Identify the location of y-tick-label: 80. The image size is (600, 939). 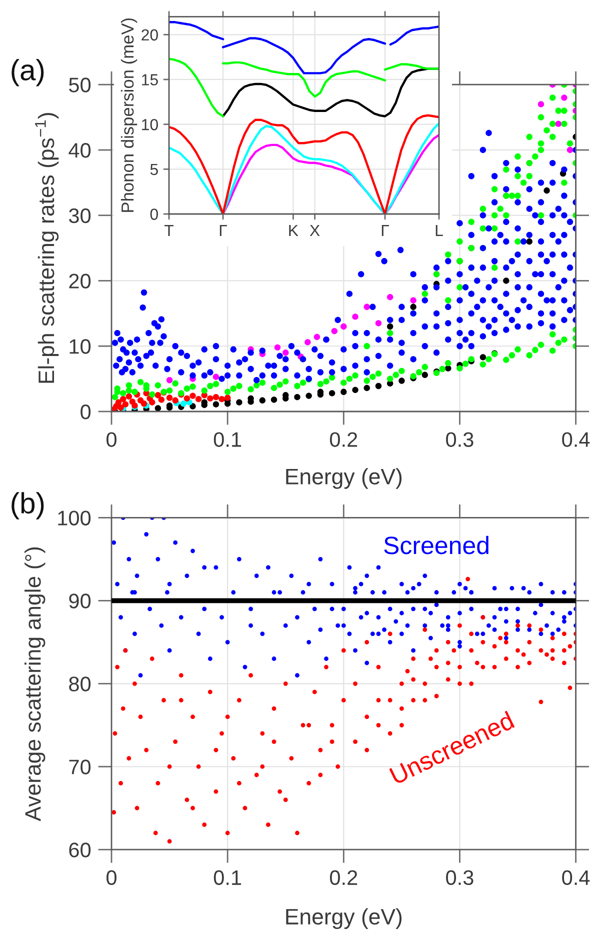
(80, 684).